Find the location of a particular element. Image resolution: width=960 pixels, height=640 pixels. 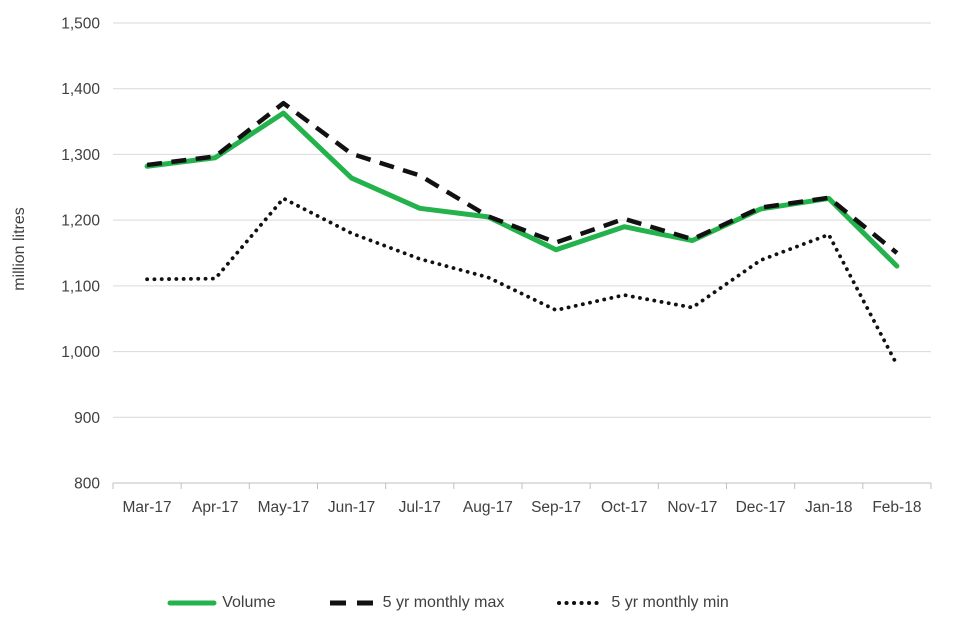

legend: Volume 5 yr monthly max 5 yr monthly min is located at coordinates (464, 603).